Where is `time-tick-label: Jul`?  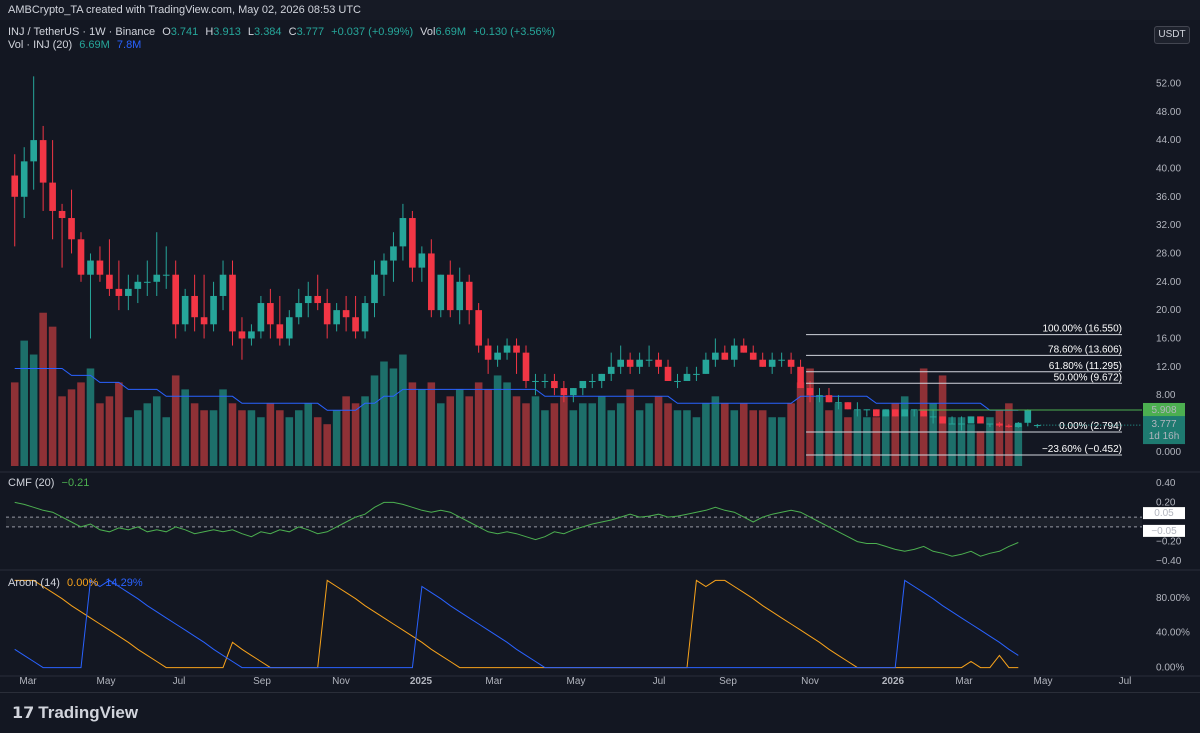 time-tick-label: Jul is located at coordinates (1125, 681).